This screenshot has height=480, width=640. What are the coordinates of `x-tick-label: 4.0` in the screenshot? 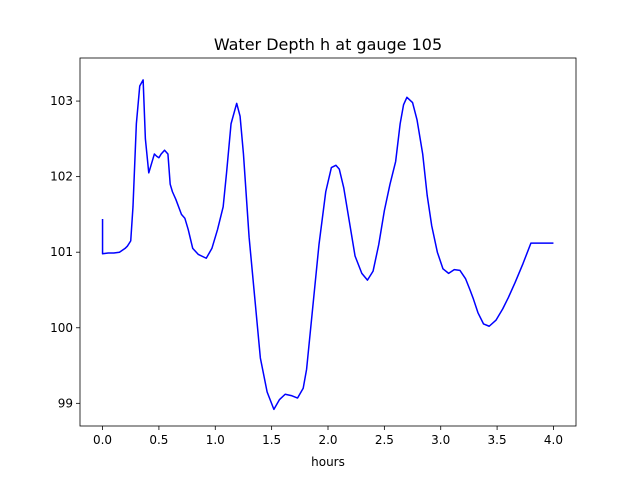 It's located at (553, 440).